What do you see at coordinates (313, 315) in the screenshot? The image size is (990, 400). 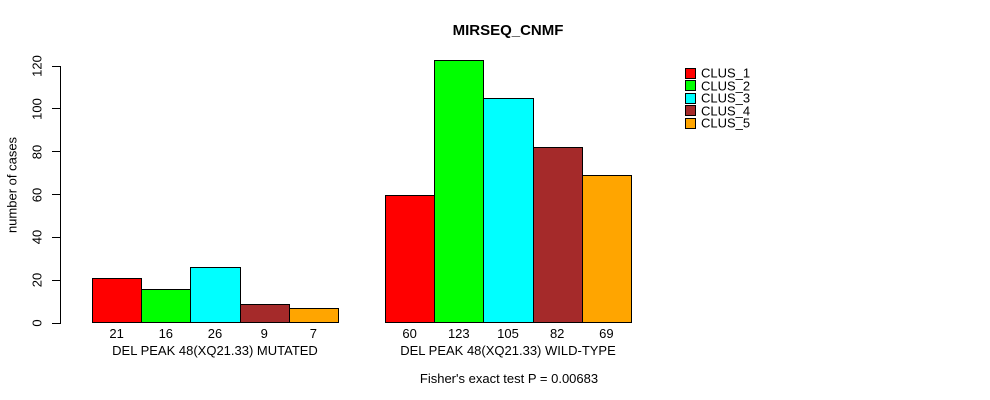 I see `bar-clus_5-group1` at bounding box center [313, 315].